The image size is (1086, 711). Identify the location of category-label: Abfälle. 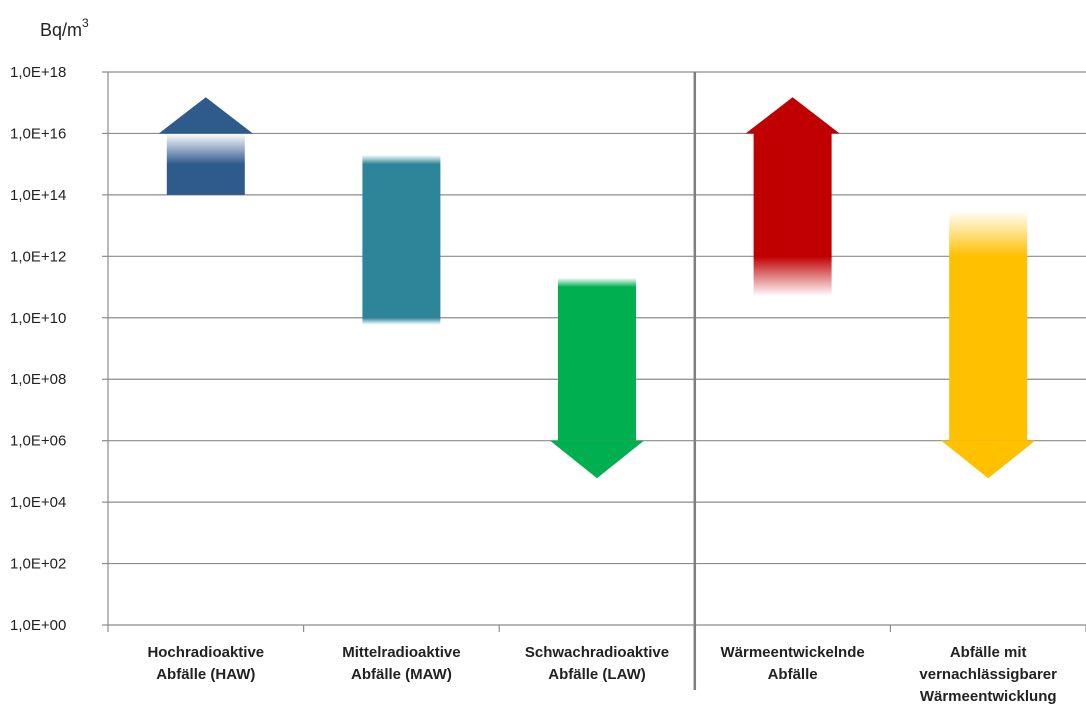
(793, 674).